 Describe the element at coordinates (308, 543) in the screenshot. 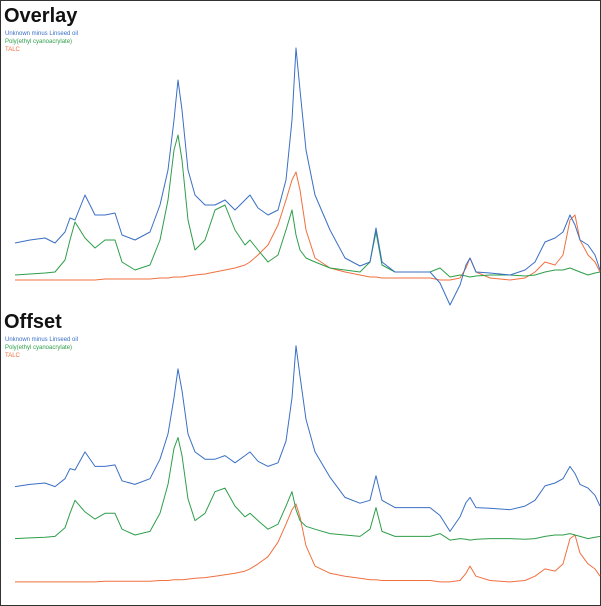

I see `spectrum-line` at that location.